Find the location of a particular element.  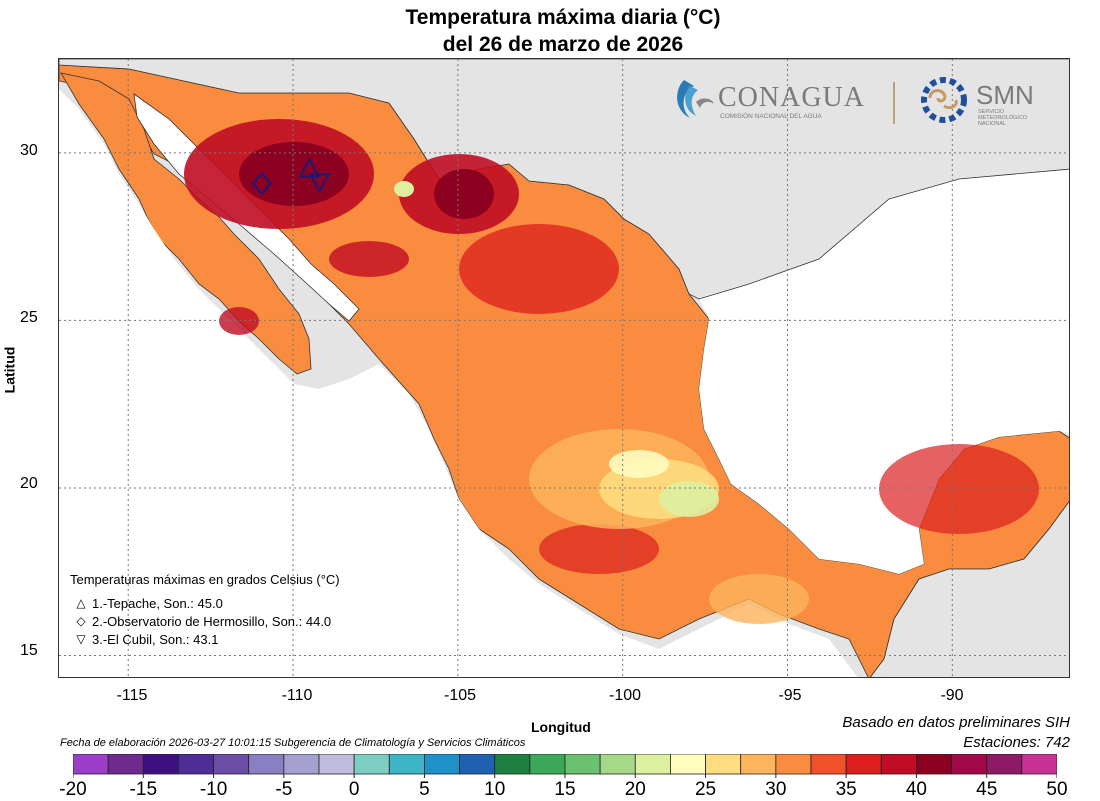

x-axis-title: Longitud is located at coordinates (561, 727).